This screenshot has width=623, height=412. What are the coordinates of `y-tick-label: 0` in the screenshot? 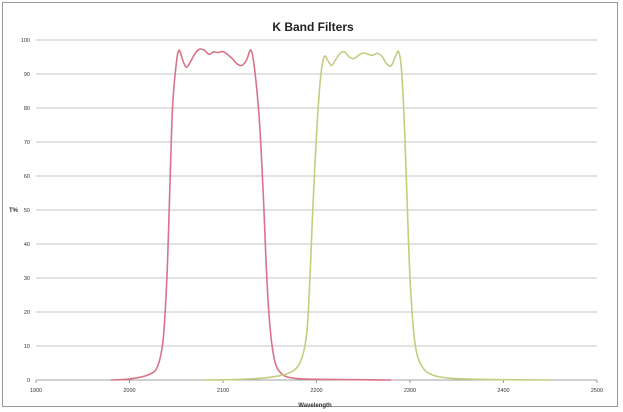 It's located at (28, 381).